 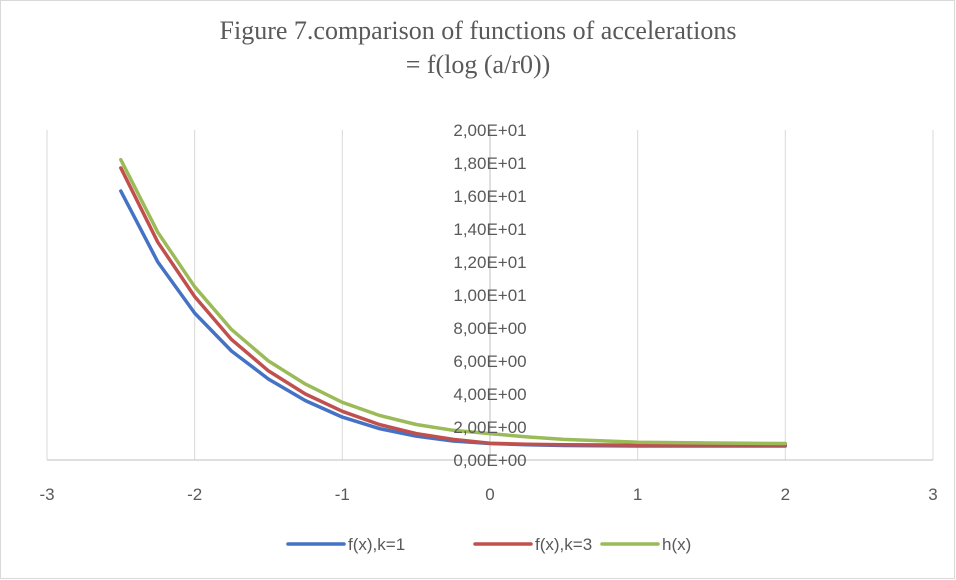 I want to click on y-tick-label: 8,00E+00, so click(x=489, y=328).